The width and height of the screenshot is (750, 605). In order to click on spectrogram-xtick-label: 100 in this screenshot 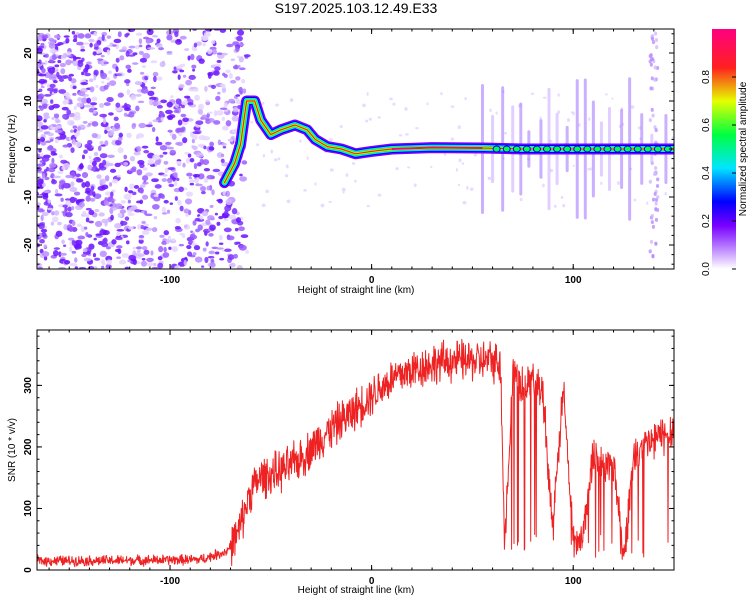, I will do `click(573, 280)`.